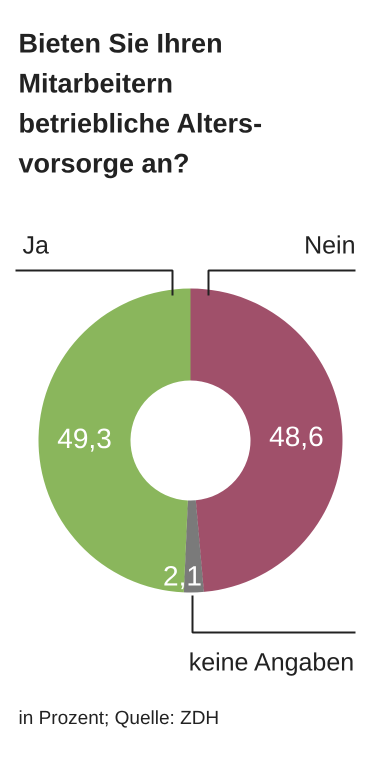 The image size is (378, 757). I want to click on data-label: 49,3, so click(84, 438).